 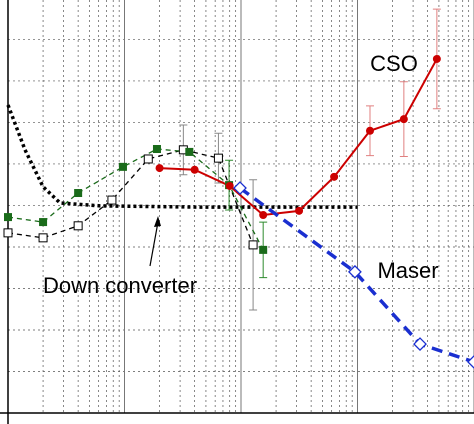 I want to click on arrow-head, so click(x=157, y=221).